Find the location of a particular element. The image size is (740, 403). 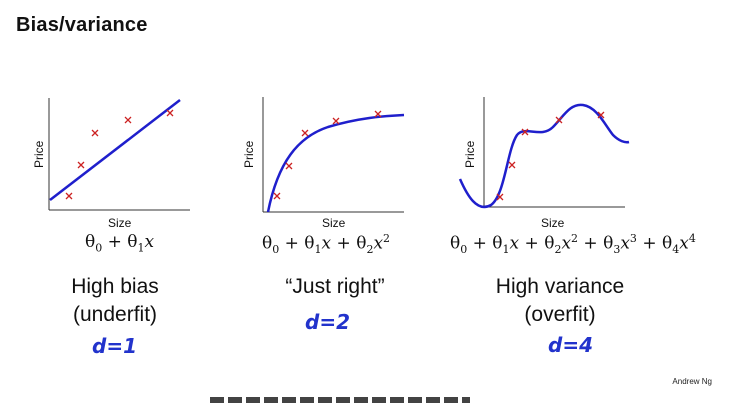

caption-line: High bias is located at coordinates (115, 286).